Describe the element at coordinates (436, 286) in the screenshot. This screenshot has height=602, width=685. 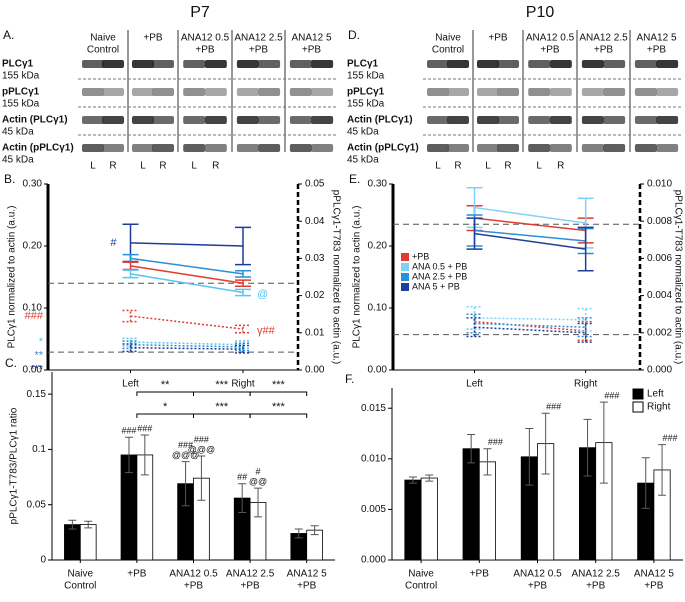
I see `legend-label: ANA 5 + PB` at that location.